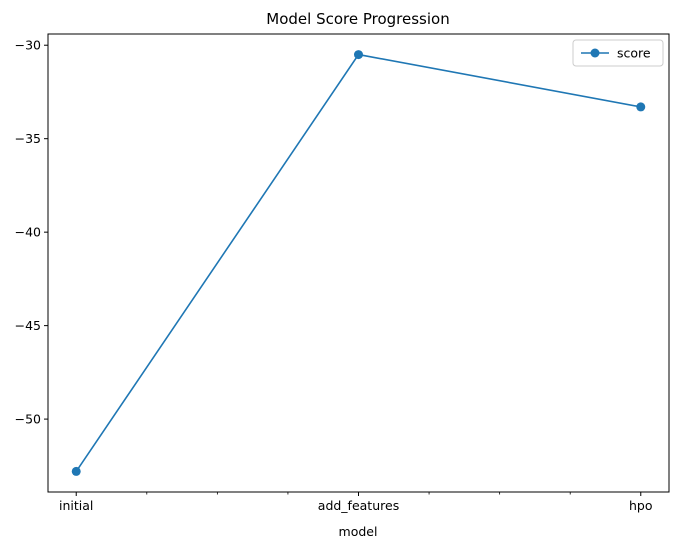  What do you see at coordinates (28, 232) in the screenshot?
I see `y-tick-label: −40` at bounding box center [28, 232].